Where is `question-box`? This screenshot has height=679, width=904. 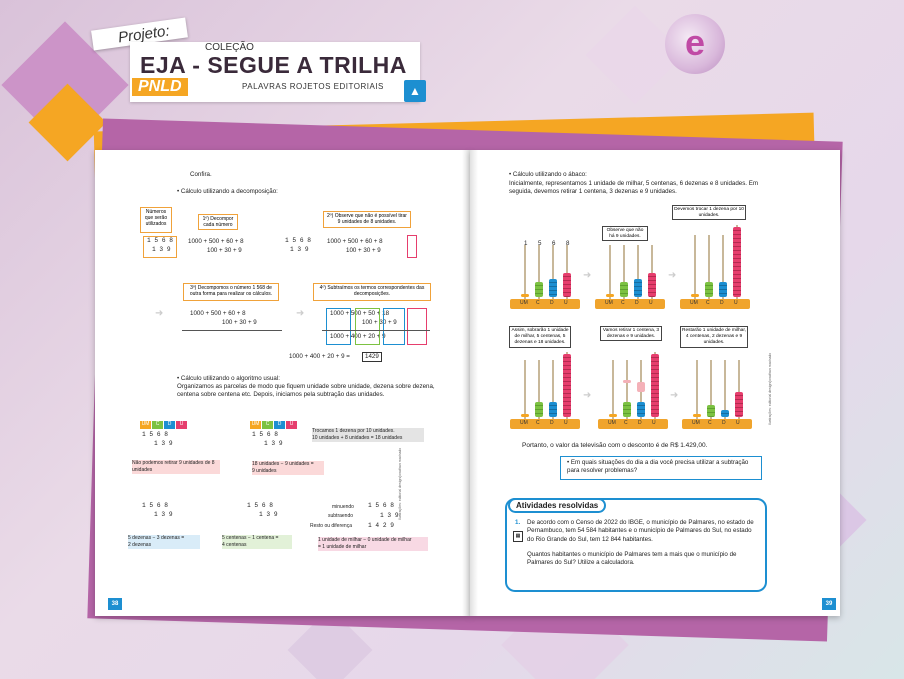
question-box is located at coordinates (661, 468).